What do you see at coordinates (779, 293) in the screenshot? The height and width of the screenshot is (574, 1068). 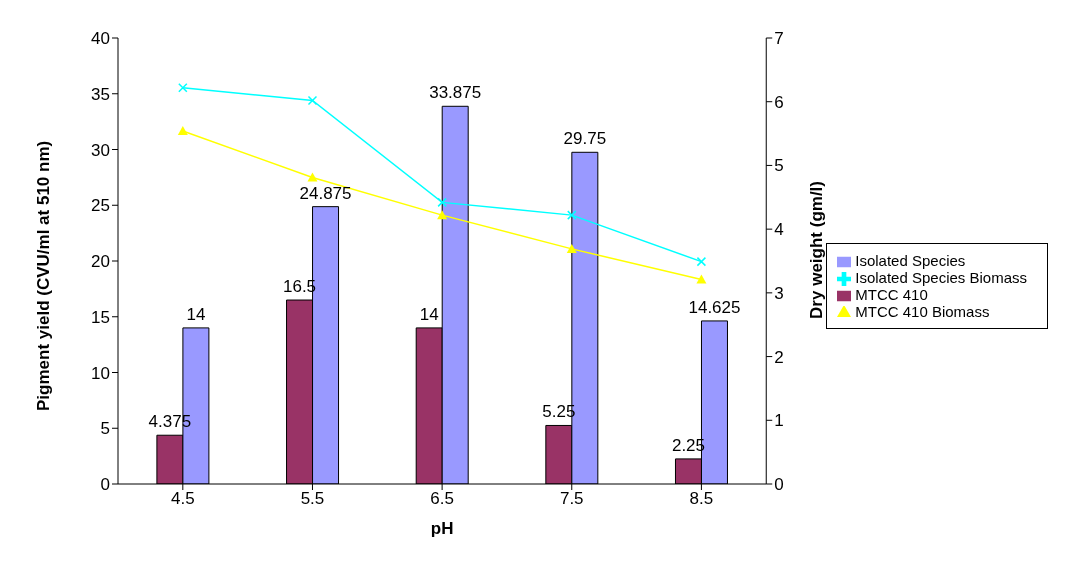 I see `y2-tick-label: 3` at bounding box center [779, 293].